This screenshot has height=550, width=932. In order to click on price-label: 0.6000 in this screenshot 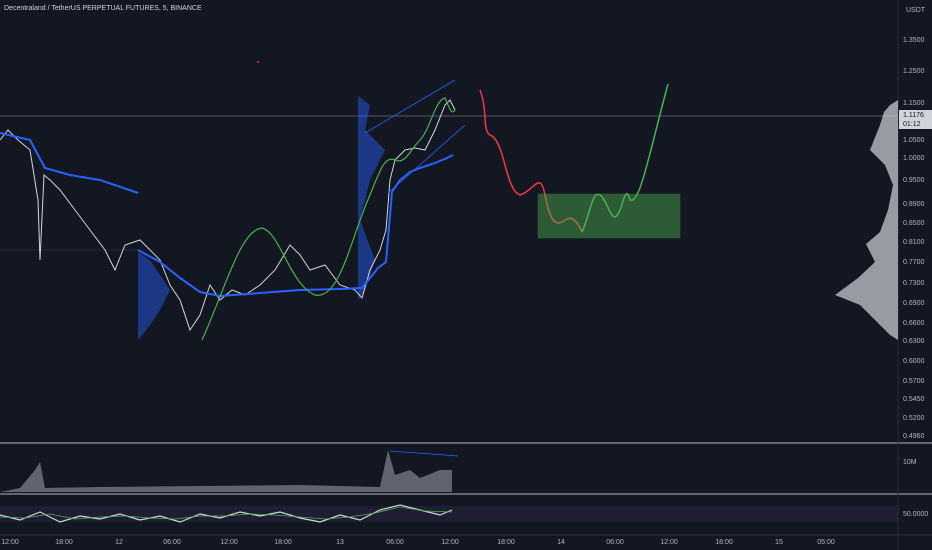, I will do `click(914, 361)`.